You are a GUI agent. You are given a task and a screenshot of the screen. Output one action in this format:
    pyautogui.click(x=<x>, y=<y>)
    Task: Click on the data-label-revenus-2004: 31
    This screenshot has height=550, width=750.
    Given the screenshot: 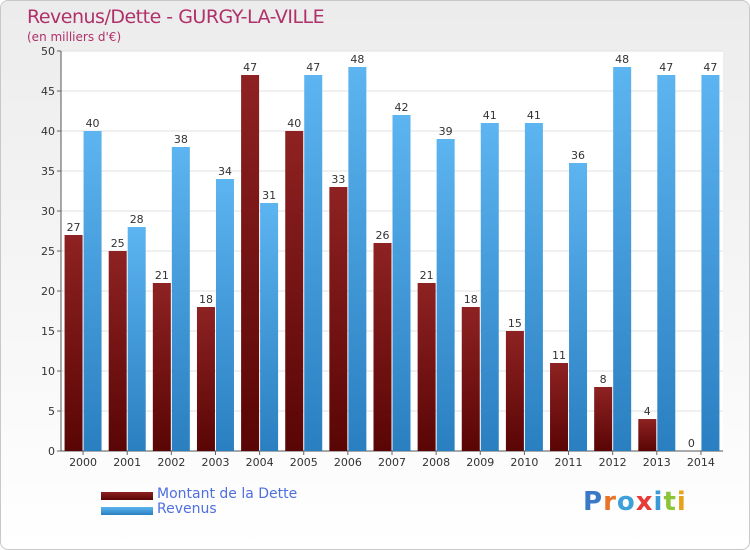 What is the action you would take?
    pyautogui.click(x=269, y=195)
    